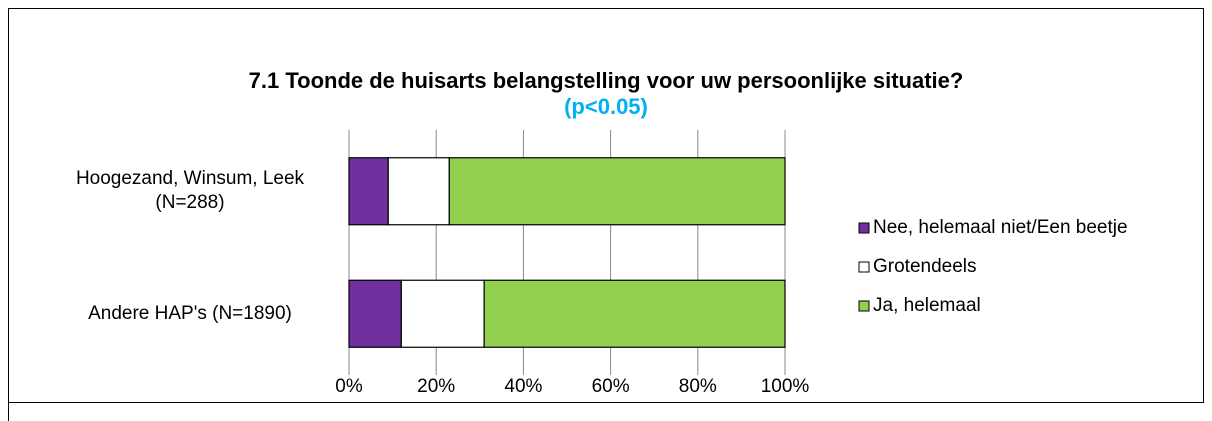  What do you see at coordinates (606, 106) in the screenshot?
I see `chart-subtitle: (p<0.05)` at bounding box center [606, 106].